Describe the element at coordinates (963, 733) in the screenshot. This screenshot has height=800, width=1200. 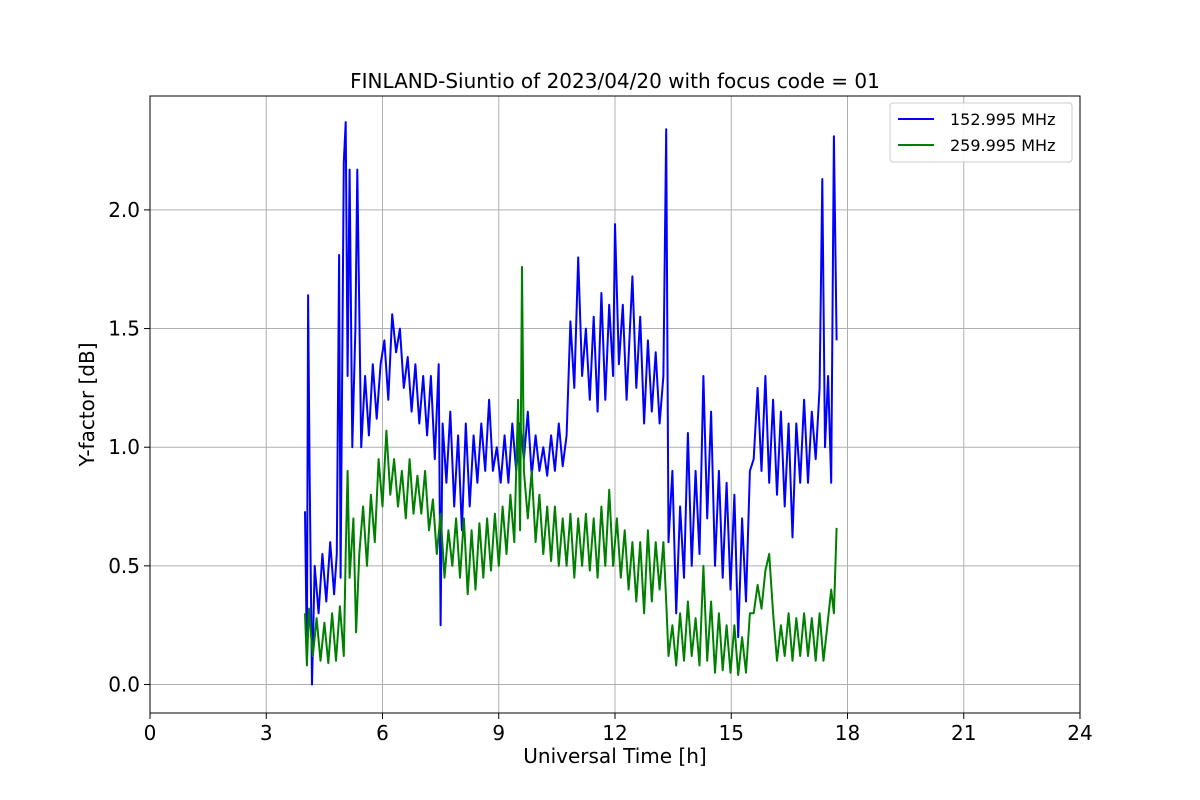
I see `x-tick-label: 21` at that location.